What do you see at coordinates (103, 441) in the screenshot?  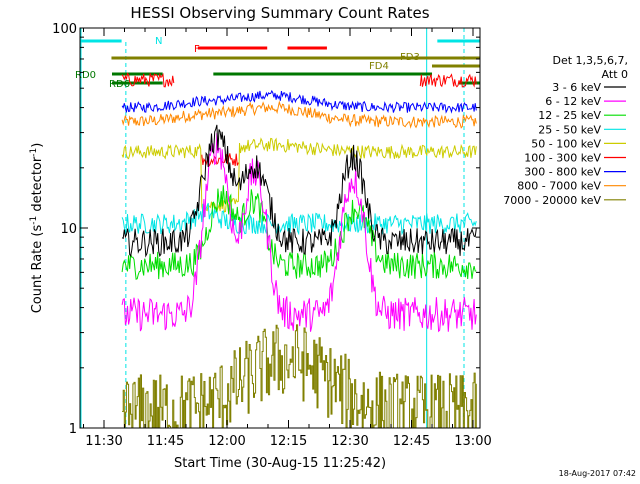 I see `x-tick-label: 11:30` at bounding box center [103, 441].